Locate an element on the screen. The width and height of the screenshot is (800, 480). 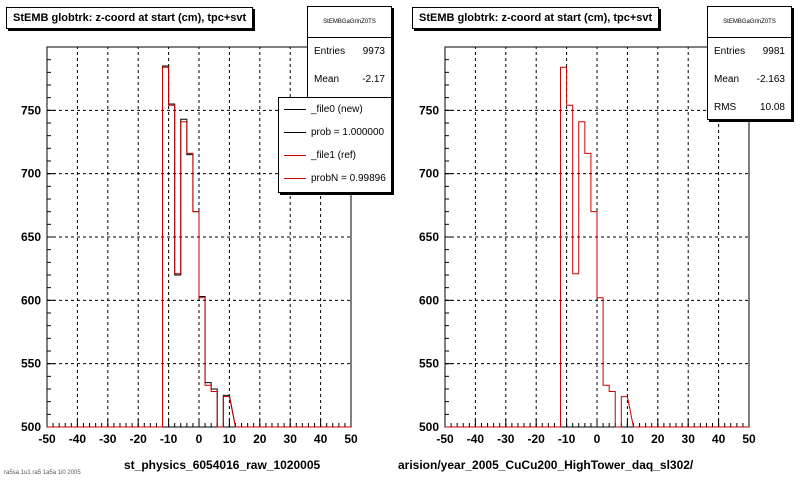
legend-entry-prob: prob = 1.000000 is located at coordinates (335, 132).